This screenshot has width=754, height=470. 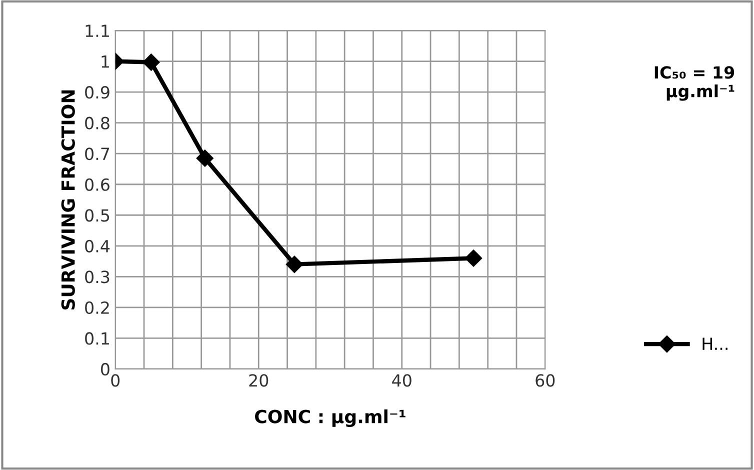 What do you see at coordinates (694, 83) in the screenshot?
I see `text: IC₅₀ = 19 μg.ml⁻¹` at bounding box center [694, 83].